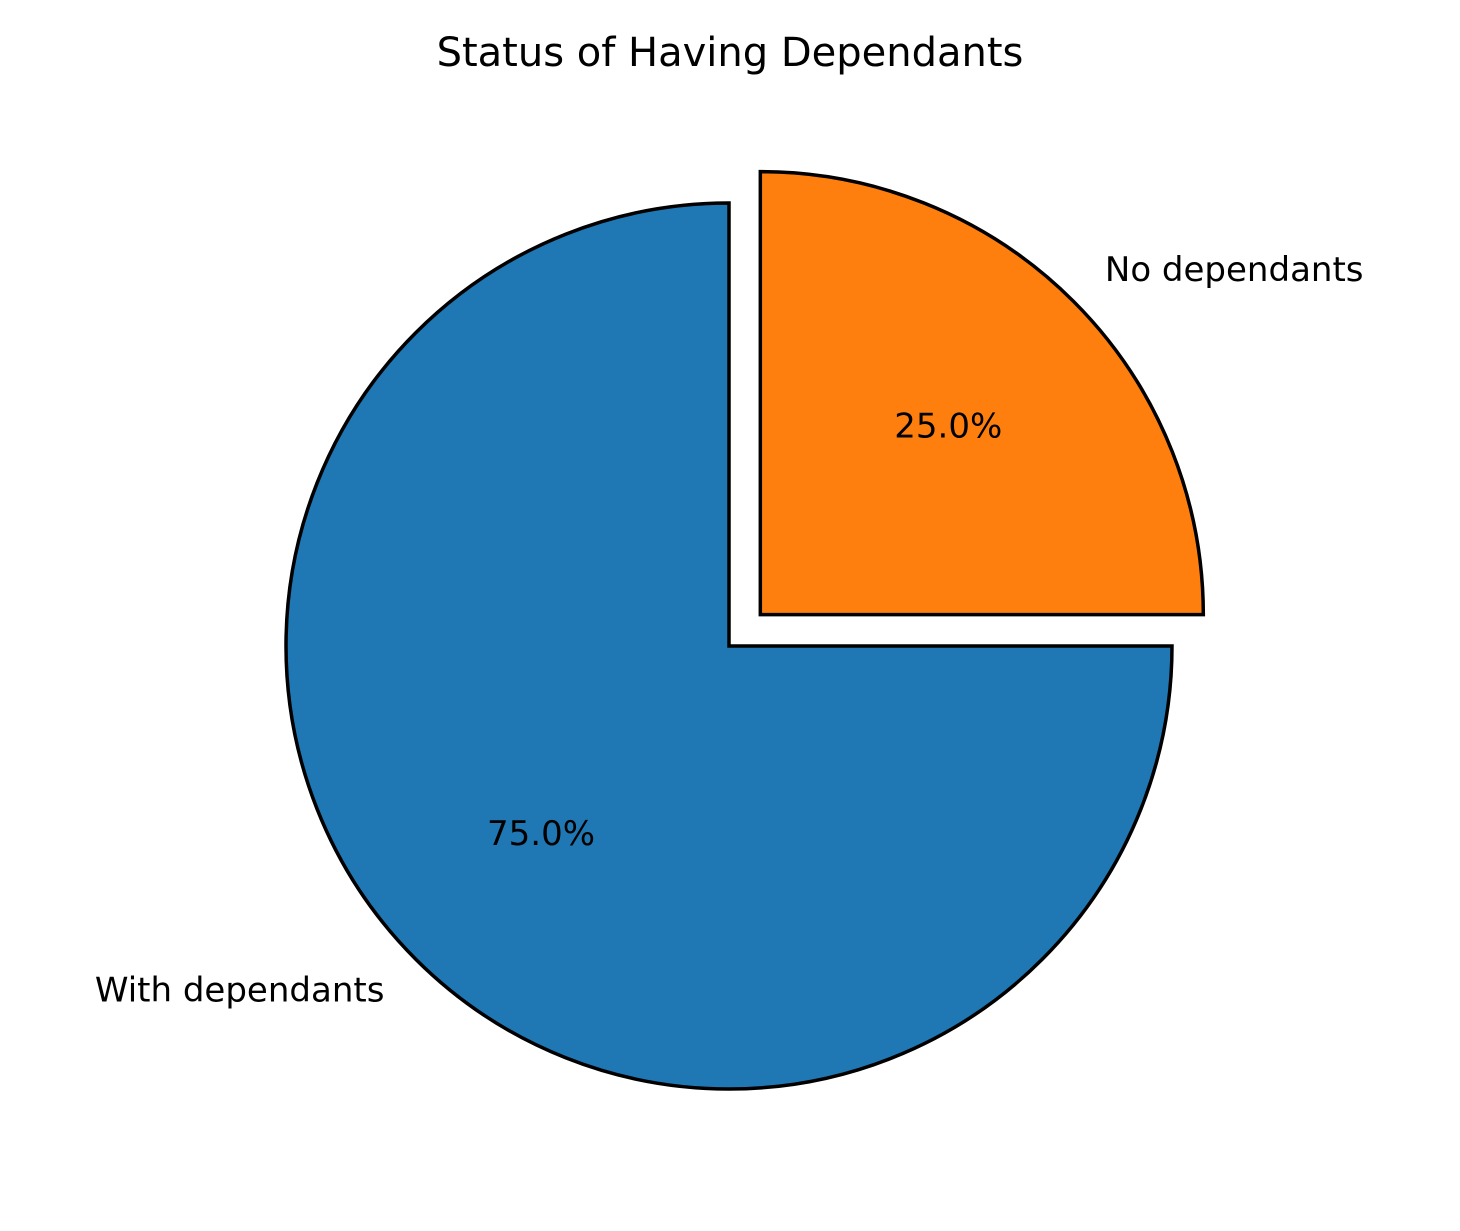 The height and width of the screenshot is (1231, 1460). What do you see at coordinates (982, 393) in the screenshot?
I see `pie-slice-no-dependants` at bounding box center [982, 393].